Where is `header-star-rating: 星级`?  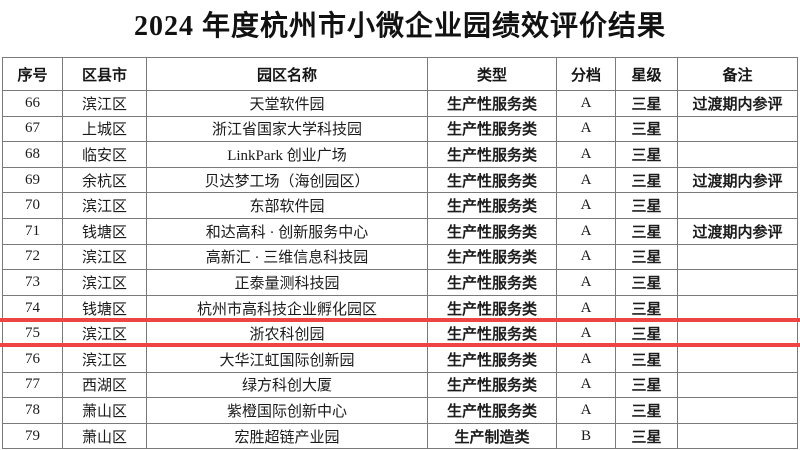 header-star-rating: 星级 is located at coordinates (646, 74).